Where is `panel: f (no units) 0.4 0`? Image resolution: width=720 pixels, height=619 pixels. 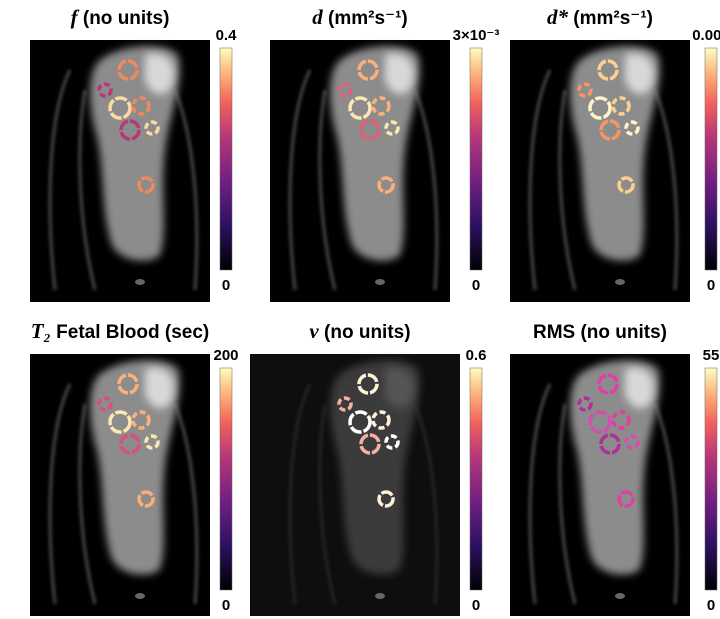
panel: f (no units) 0.4 0 is located at coordinates (133, 153).